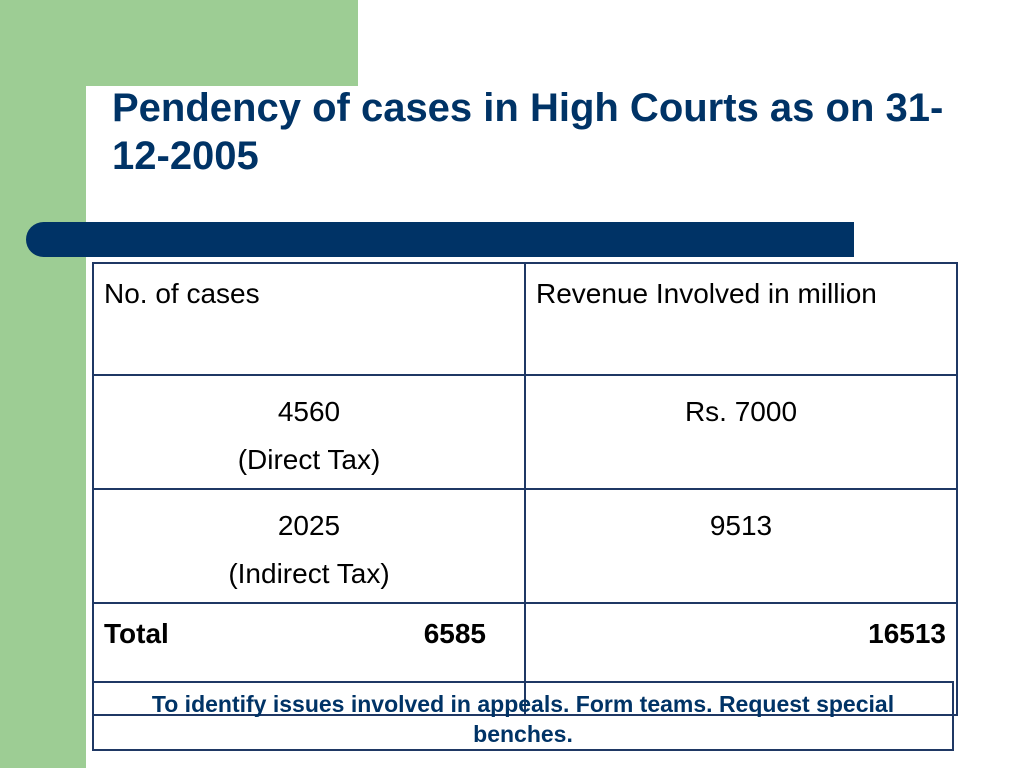  I want to click on header-revenue: Revenue Involved in million, so click(741, 319).